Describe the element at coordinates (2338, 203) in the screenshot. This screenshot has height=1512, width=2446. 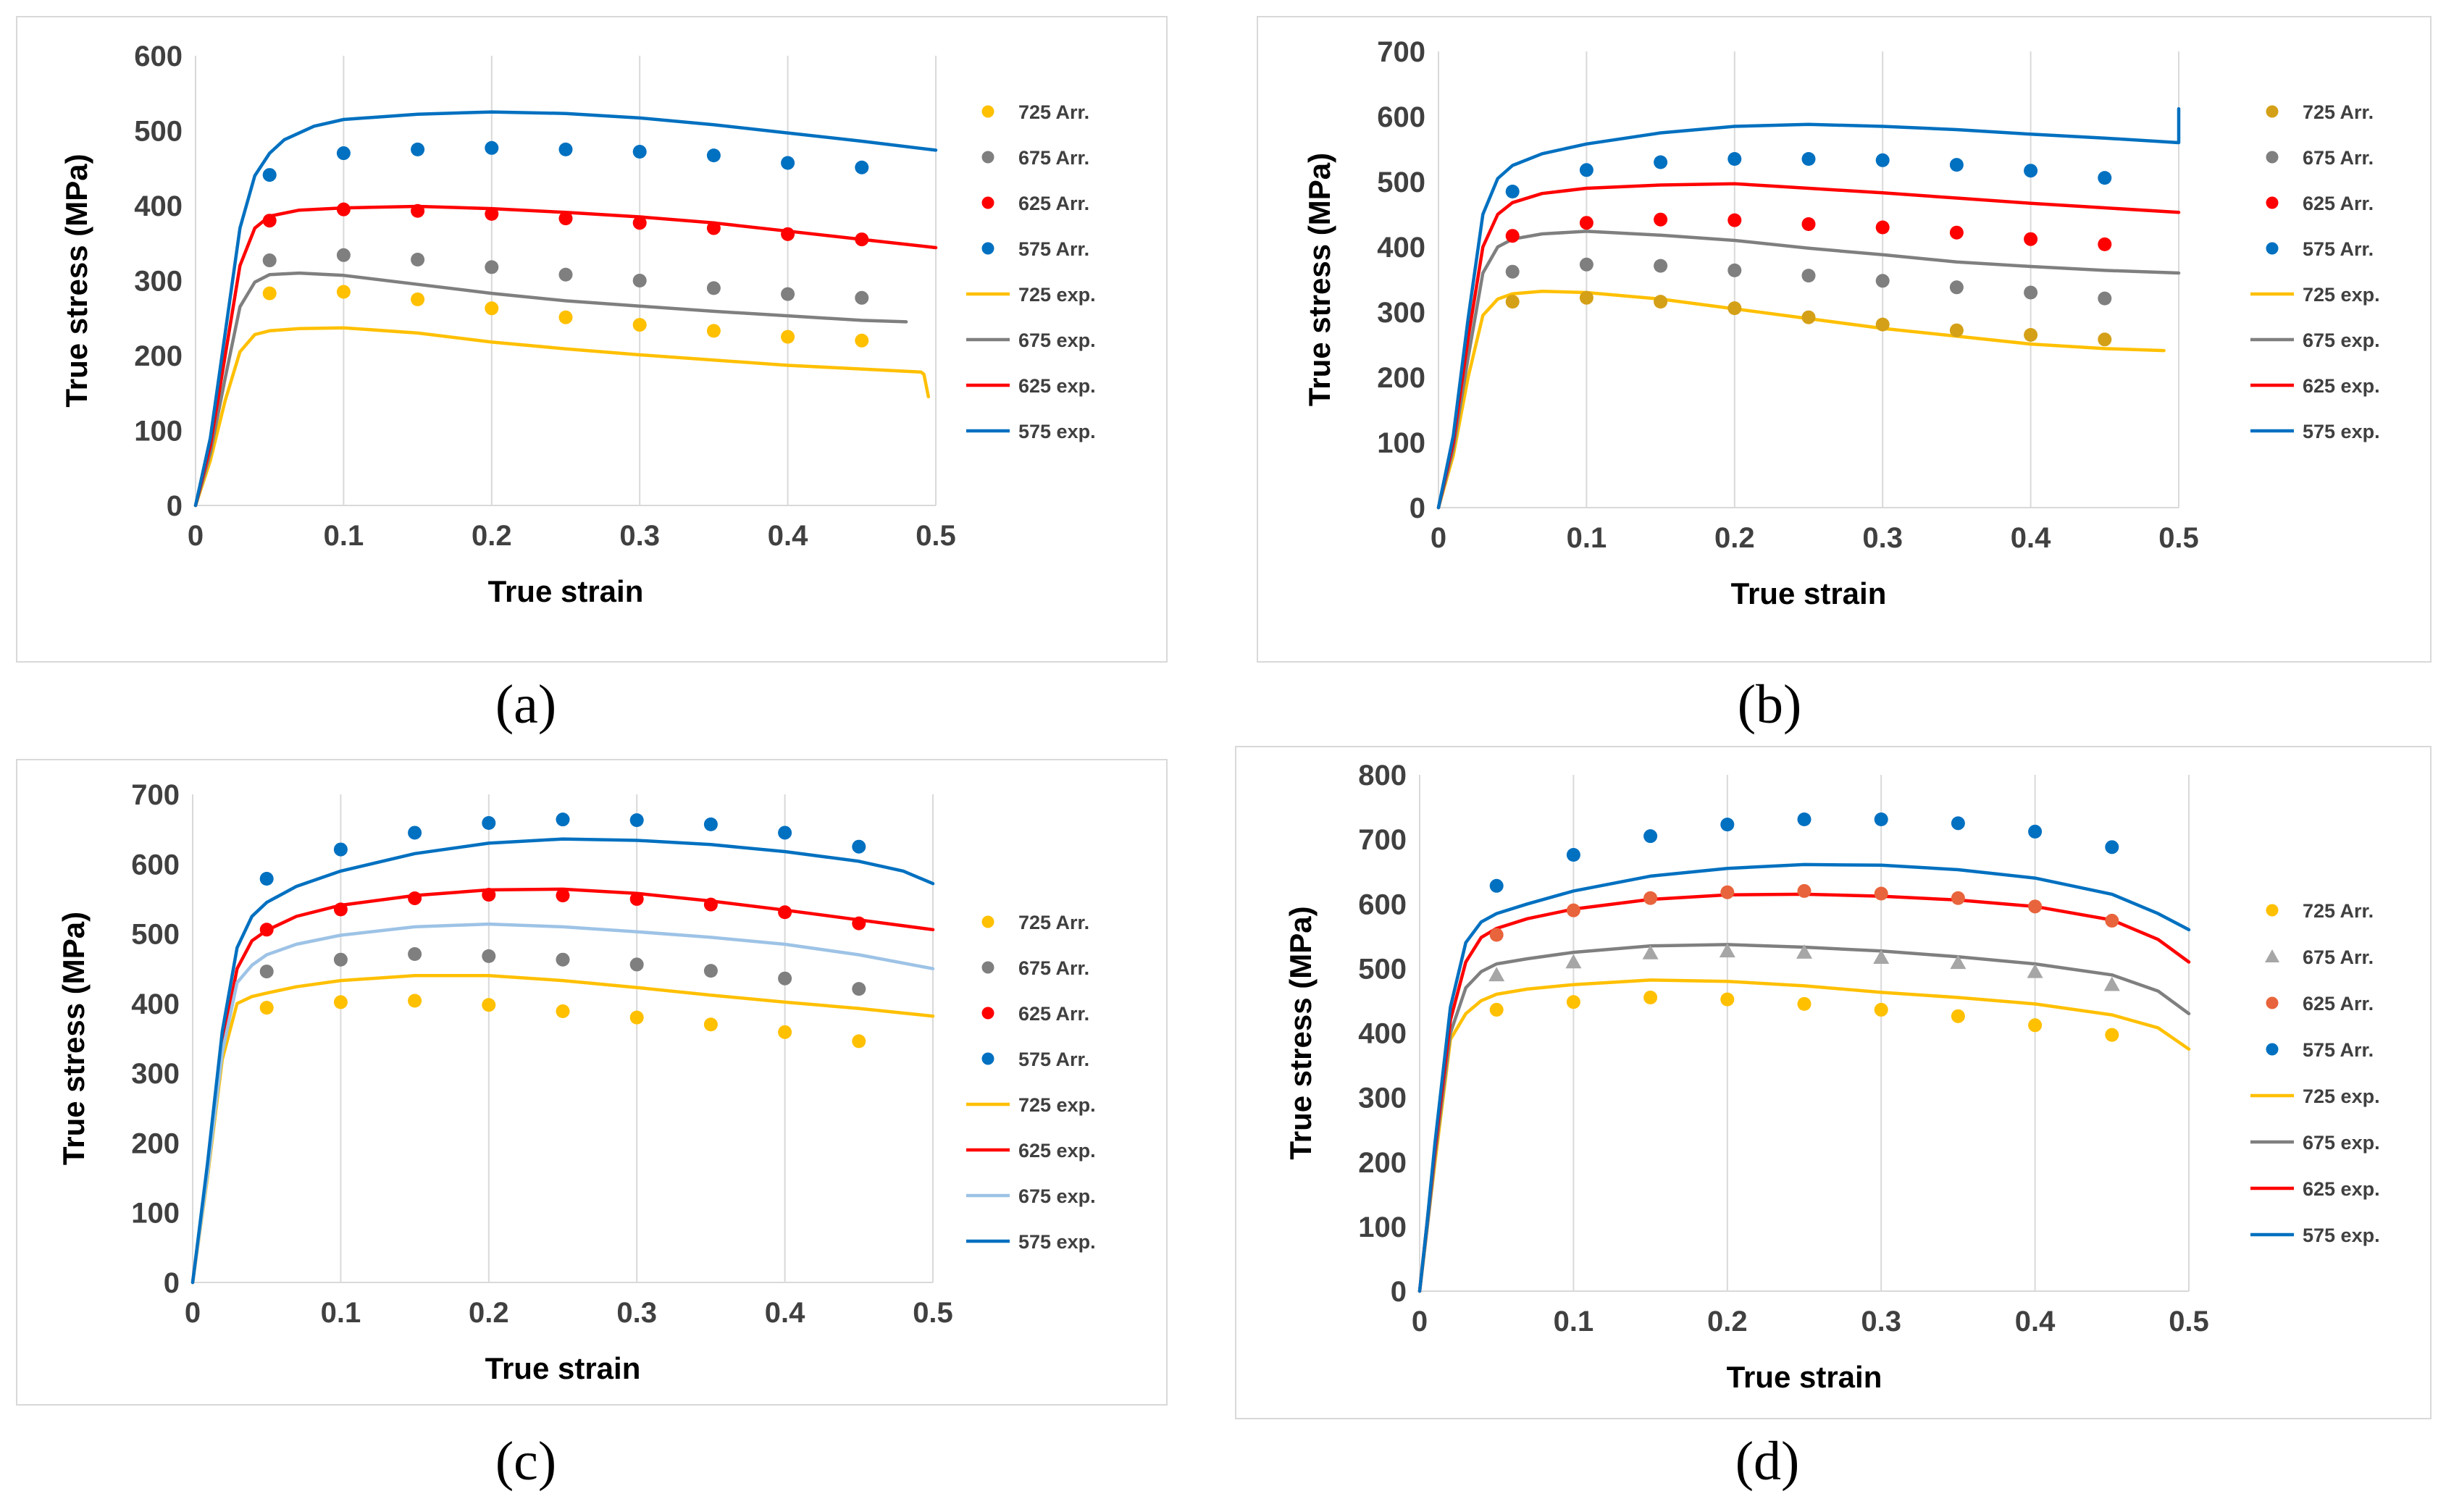
I see `legend-label: 625 Arr.` at that location.